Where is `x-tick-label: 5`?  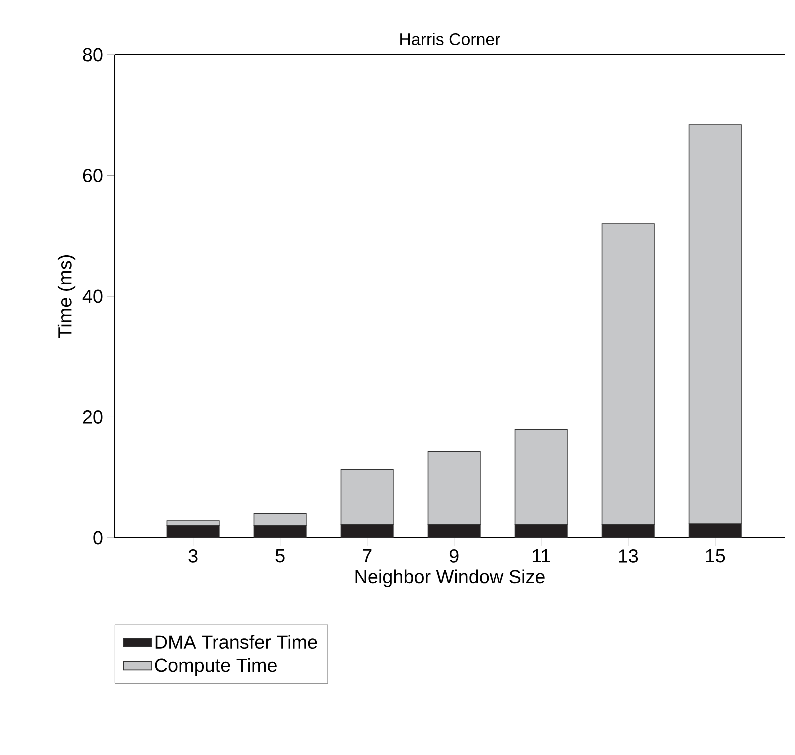
x-tick-label: 5 is located at coordinates (280, 556).